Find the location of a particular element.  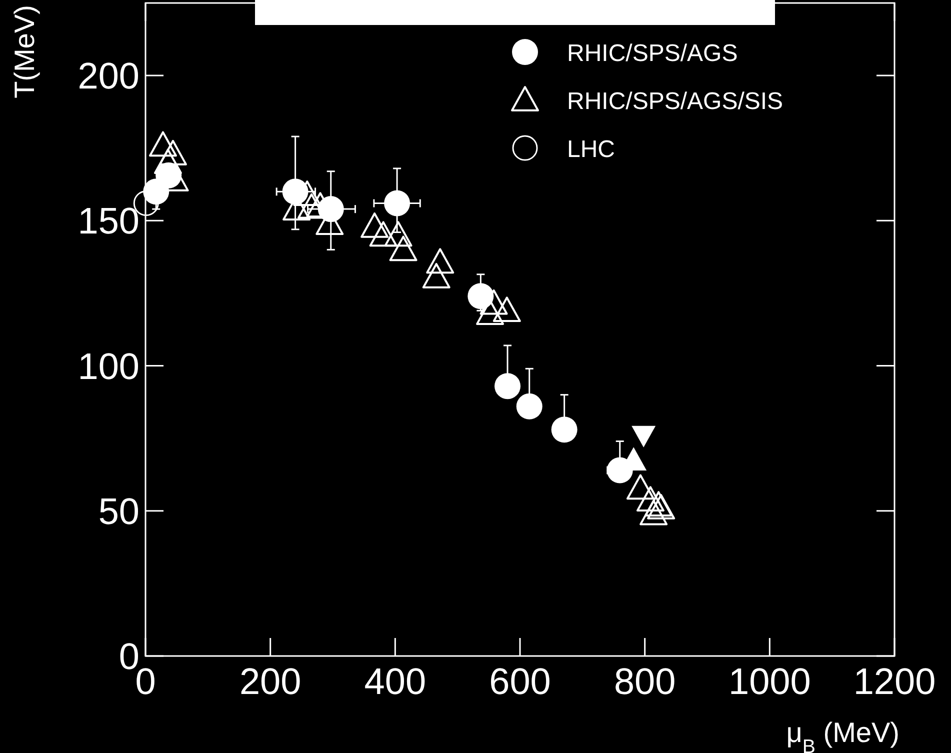

x-tick-label: 1200 is located at coordinates (894, 681).